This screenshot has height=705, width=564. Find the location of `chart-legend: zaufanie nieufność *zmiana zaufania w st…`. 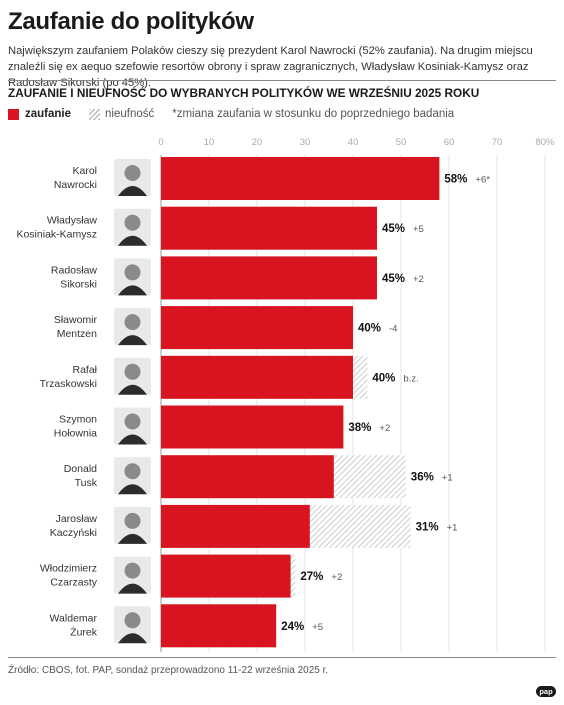

chart-legend: zaufanie nieufność *zmiana zaufania w st… is located at coordinates (231, 114).